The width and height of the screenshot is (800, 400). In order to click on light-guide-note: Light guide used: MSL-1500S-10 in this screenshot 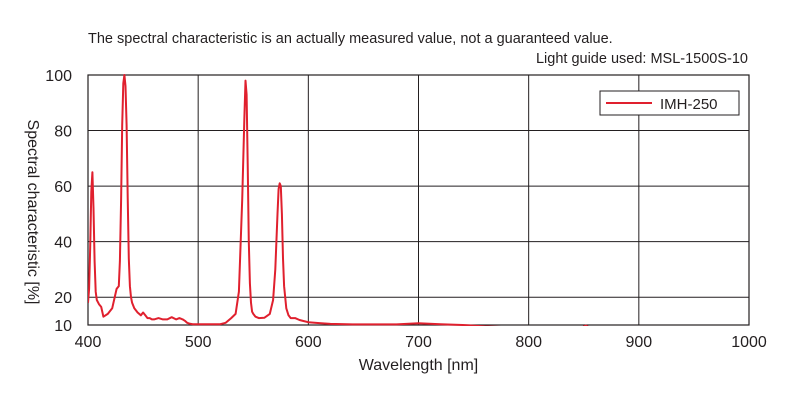, I will do `click(641, 59)`.